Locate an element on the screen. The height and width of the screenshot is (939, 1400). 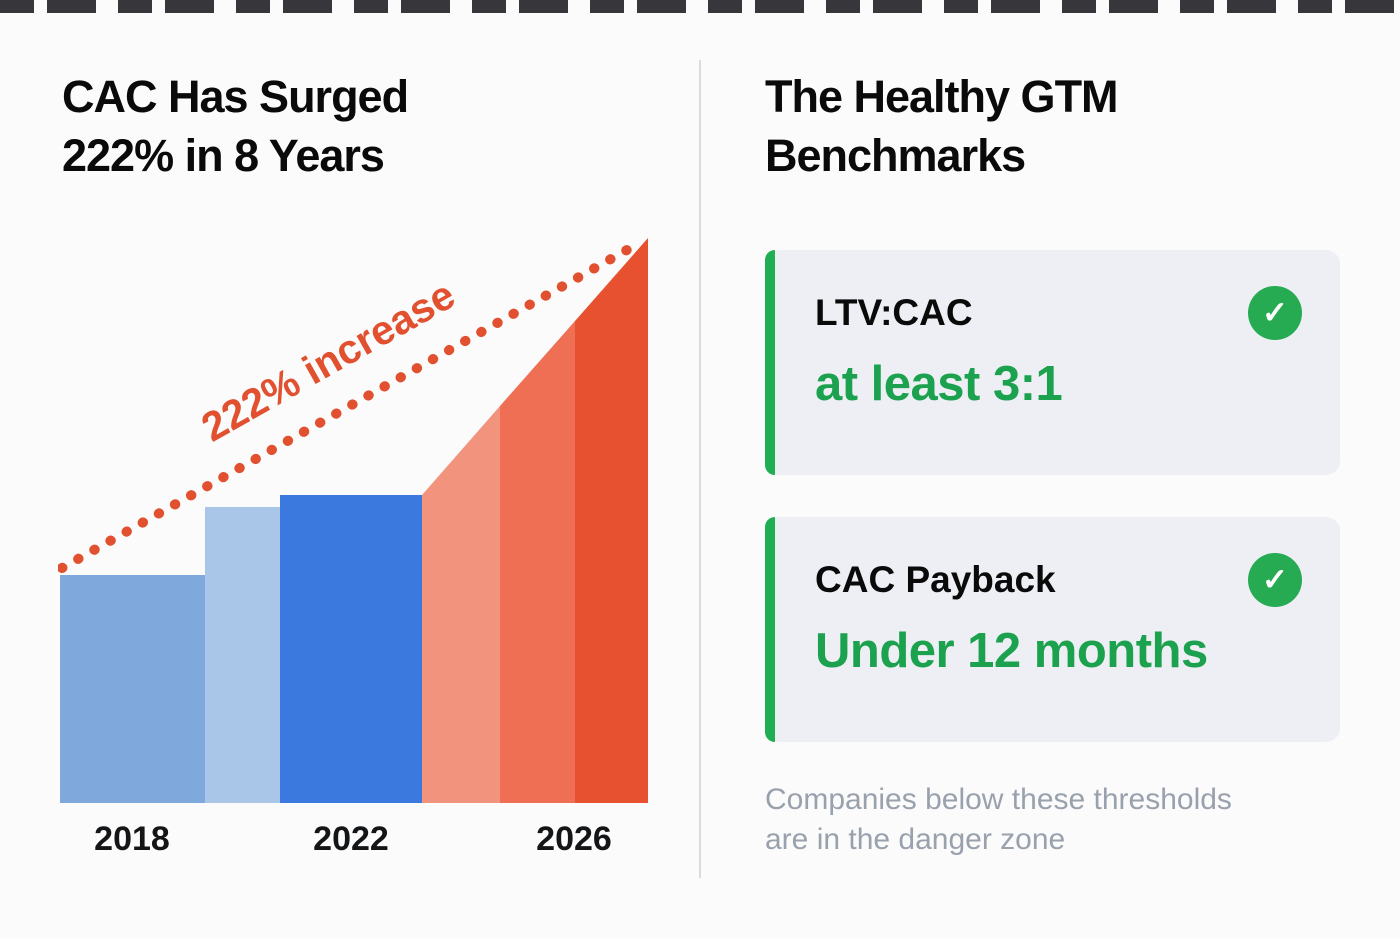
chart-bar-2022 is located at coordinates (351, 649).